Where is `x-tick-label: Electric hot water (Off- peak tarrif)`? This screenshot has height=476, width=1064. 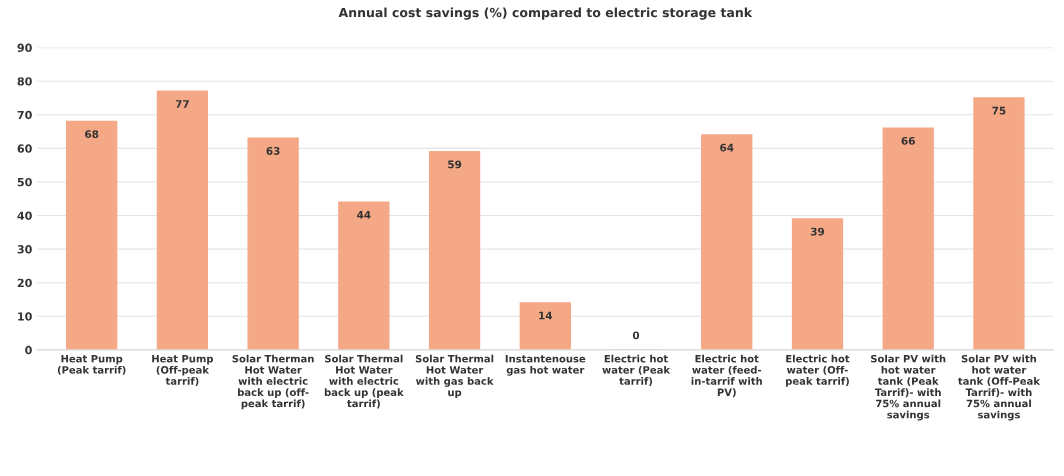
x-tick-label: Electric hot water (Off- peak tarrif) is located at coordinates (818, 370).